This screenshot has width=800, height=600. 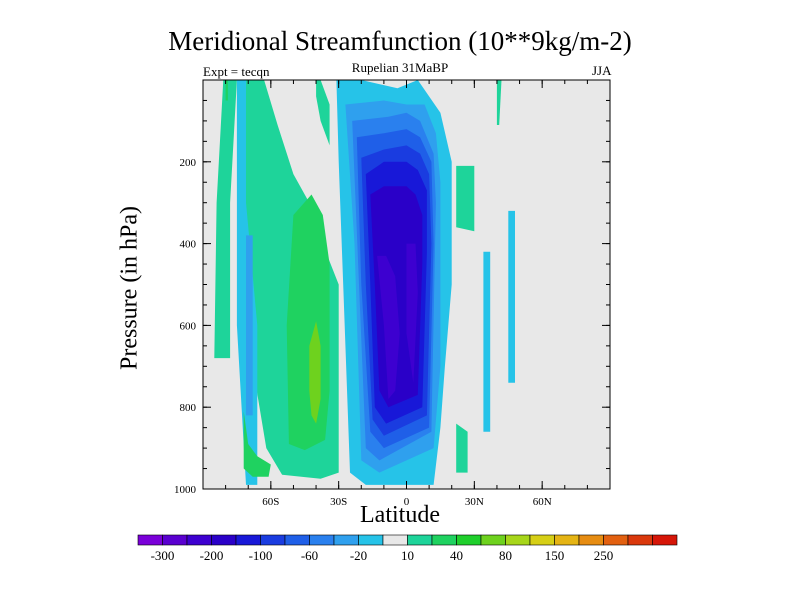 I want to click on colorbar-label: 10, so click(x=407, y=555).